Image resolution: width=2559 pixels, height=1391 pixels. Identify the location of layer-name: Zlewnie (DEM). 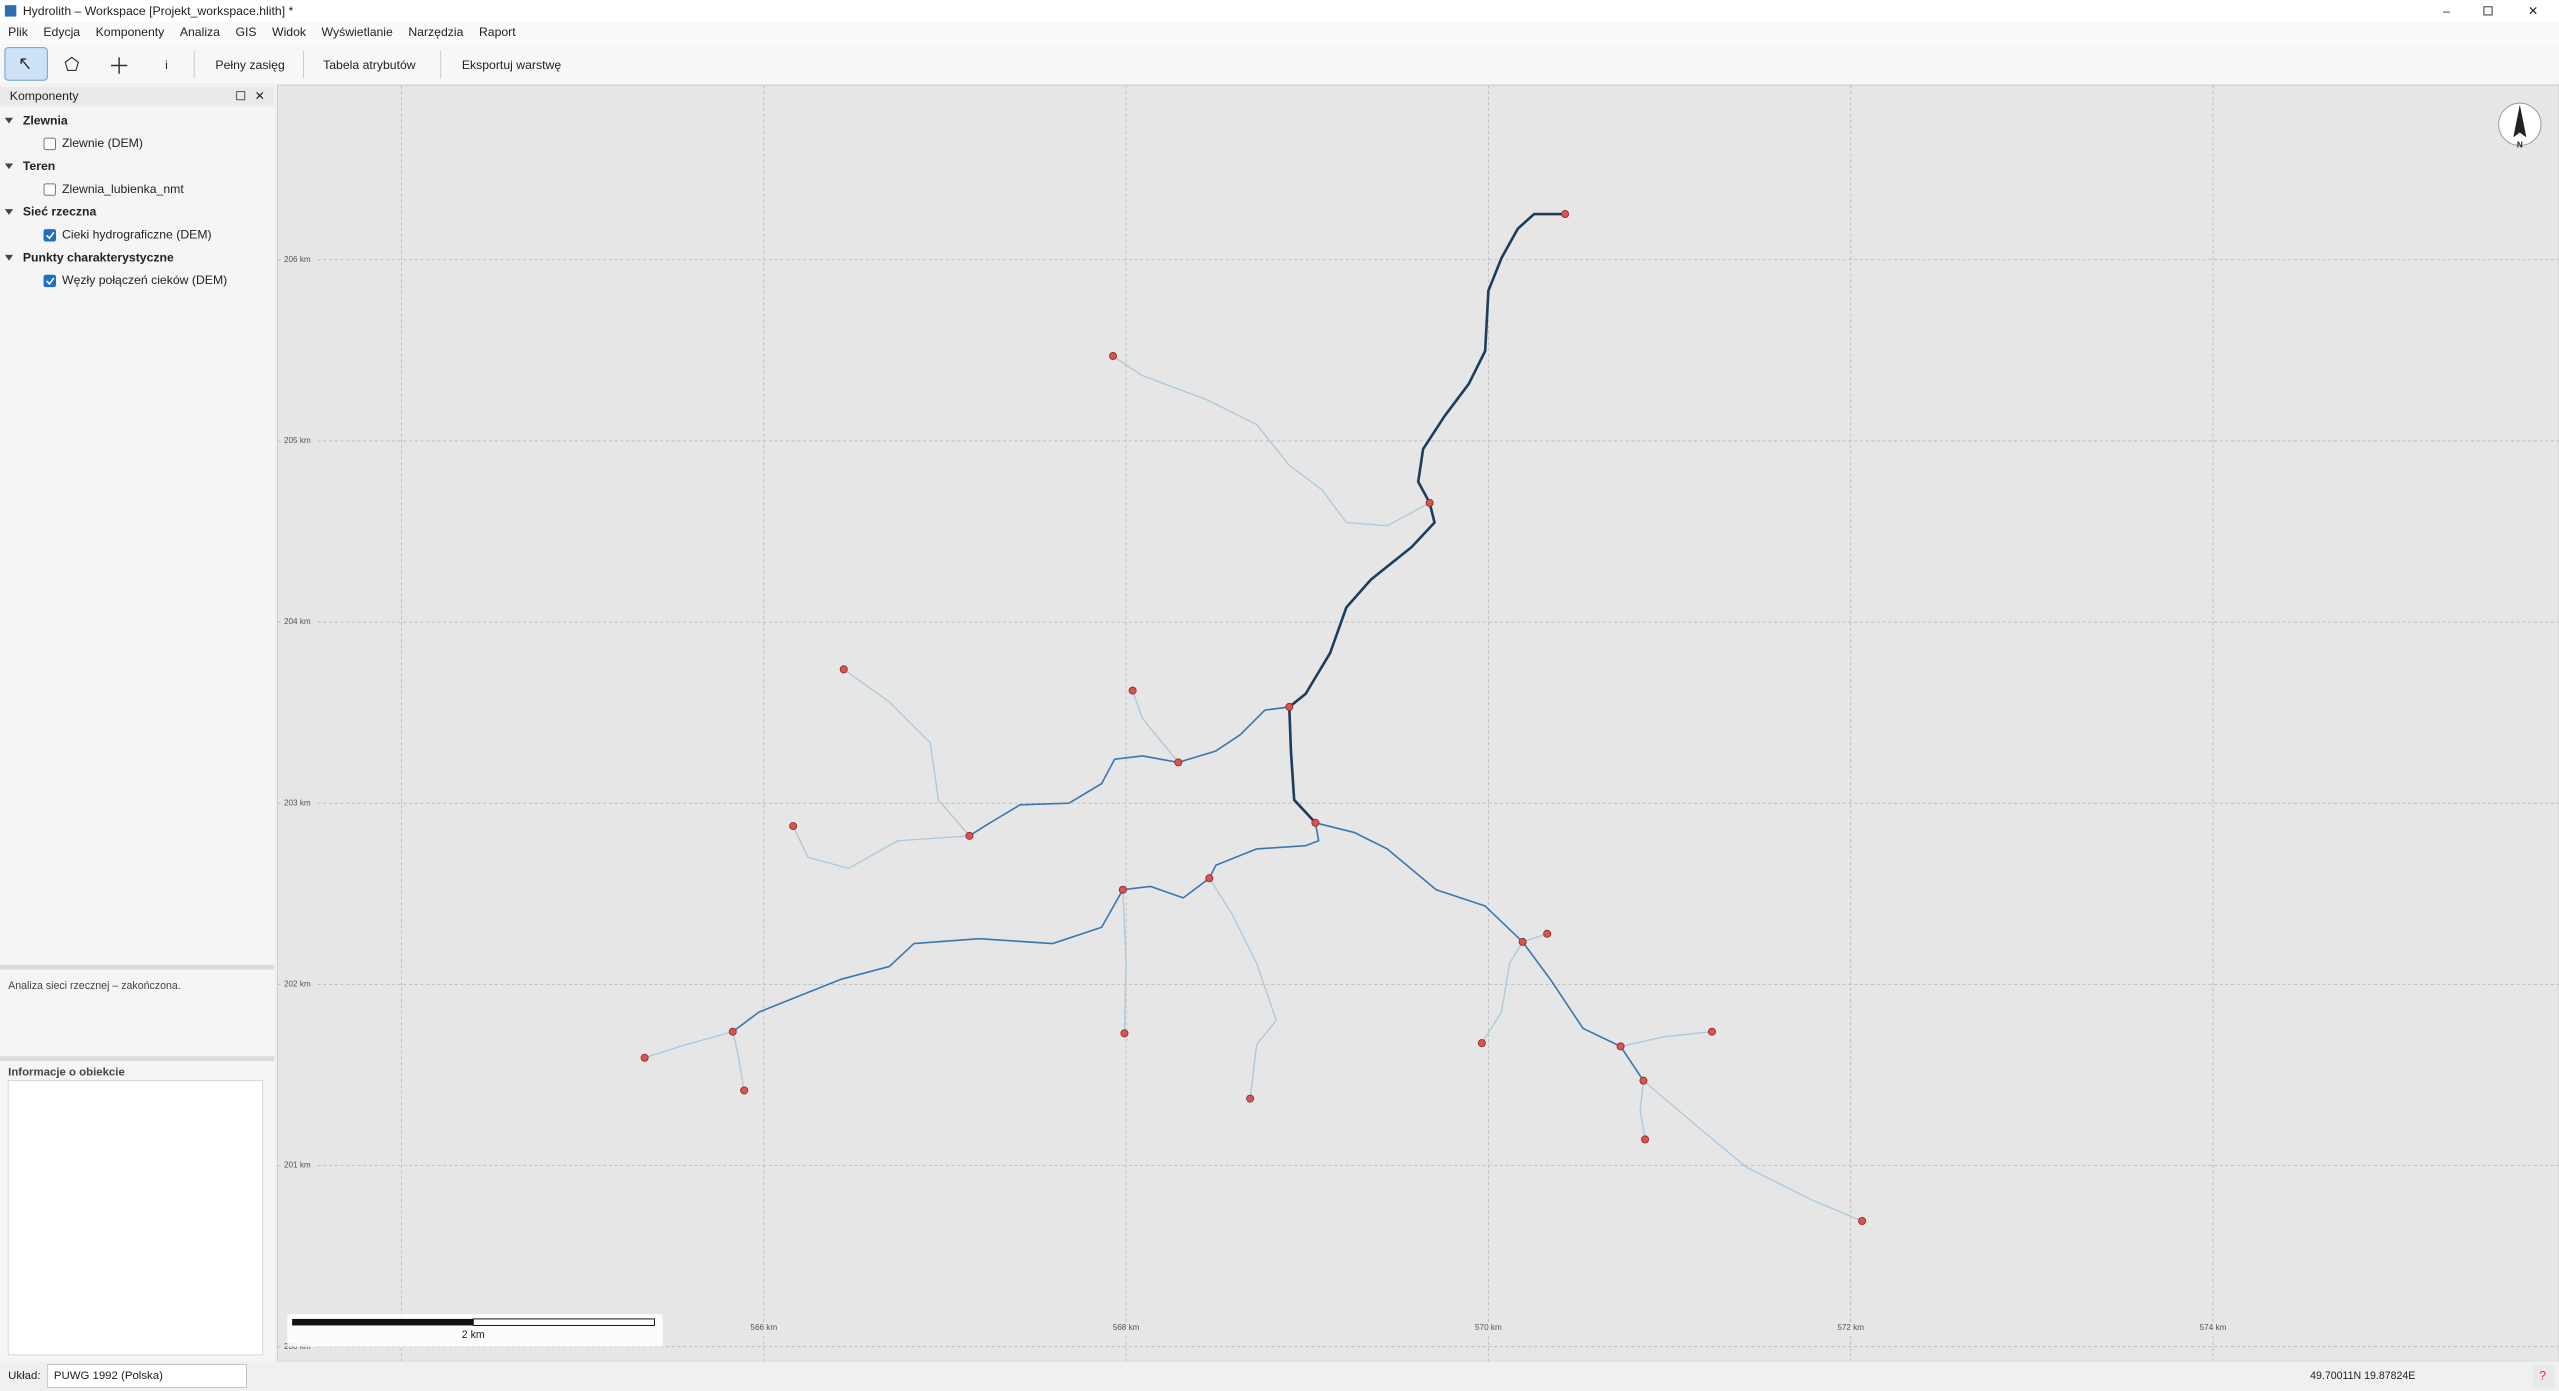
(102, 143).